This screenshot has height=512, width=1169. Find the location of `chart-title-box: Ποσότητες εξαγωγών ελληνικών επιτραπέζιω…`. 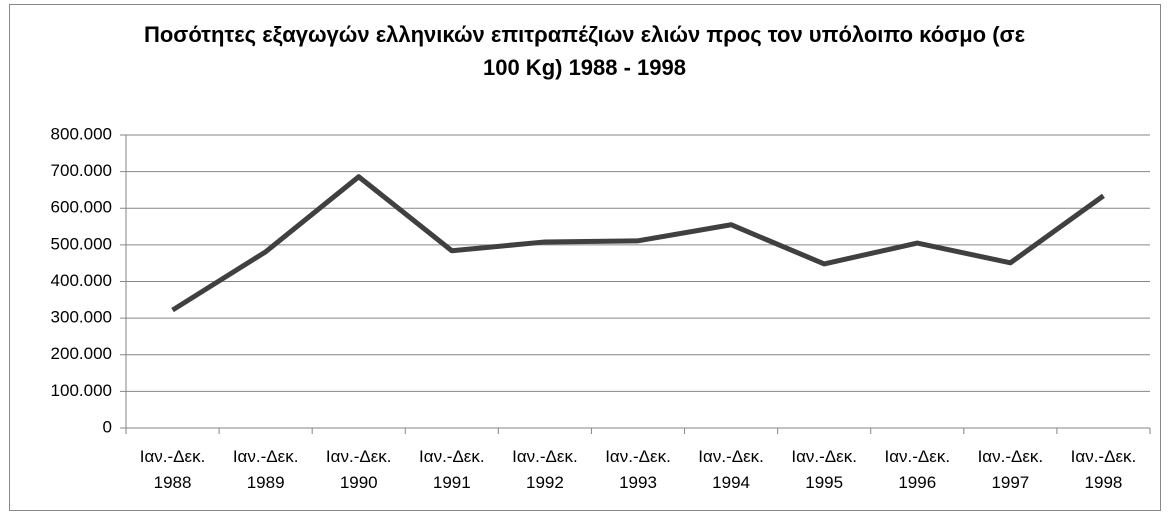

chart-title-box: Ποσότητες εξαγωγών ελληνικών επιτραπέζιω… is located at coordinates (584, 51).